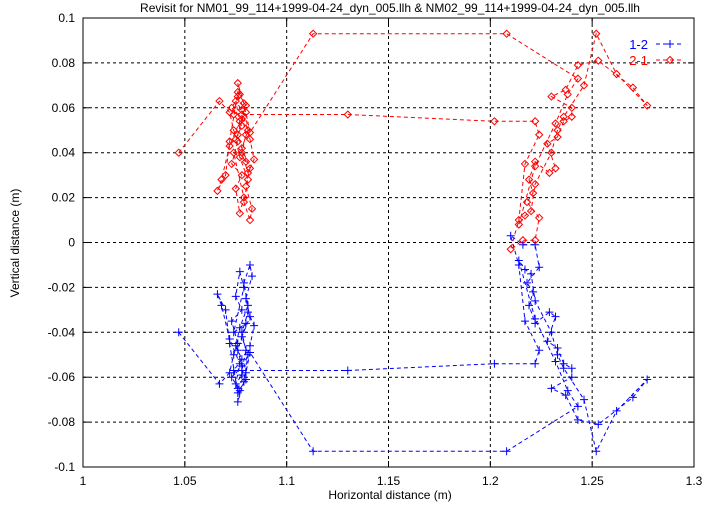 This screenshot has width=721, height=505. Describe the element at coordinates (656, 52) in the screenshot. I see `legend: 1-22-1` at that location.